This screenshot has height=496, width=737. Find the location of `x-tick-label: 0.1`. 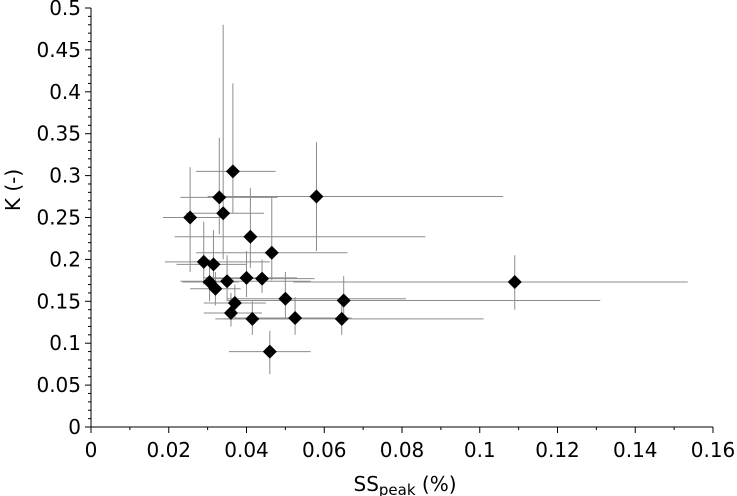

x-tick-label: 0.1 is located at coordinates (480, 450).